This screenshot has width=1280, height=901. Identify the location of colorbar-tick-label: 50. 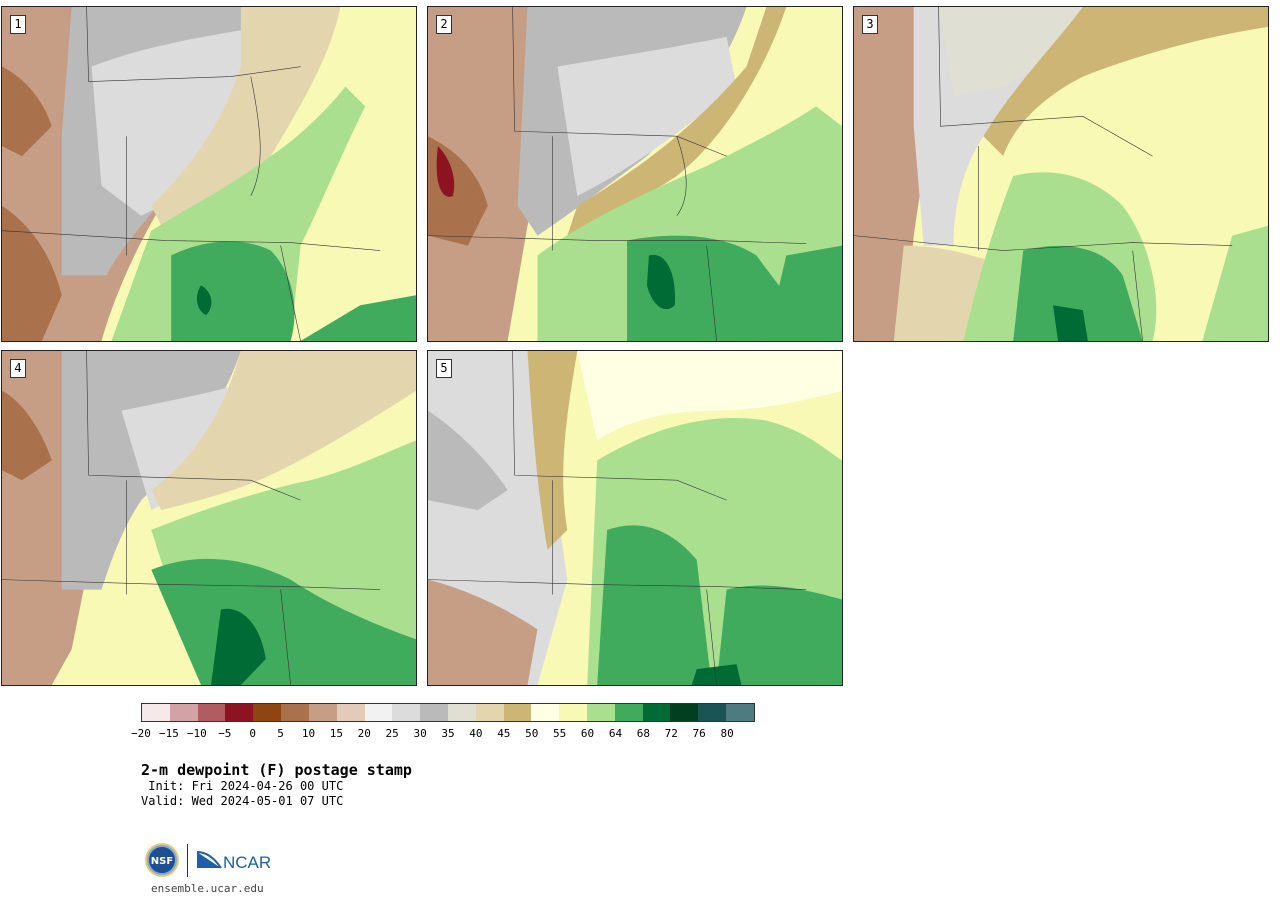
(532, 733).